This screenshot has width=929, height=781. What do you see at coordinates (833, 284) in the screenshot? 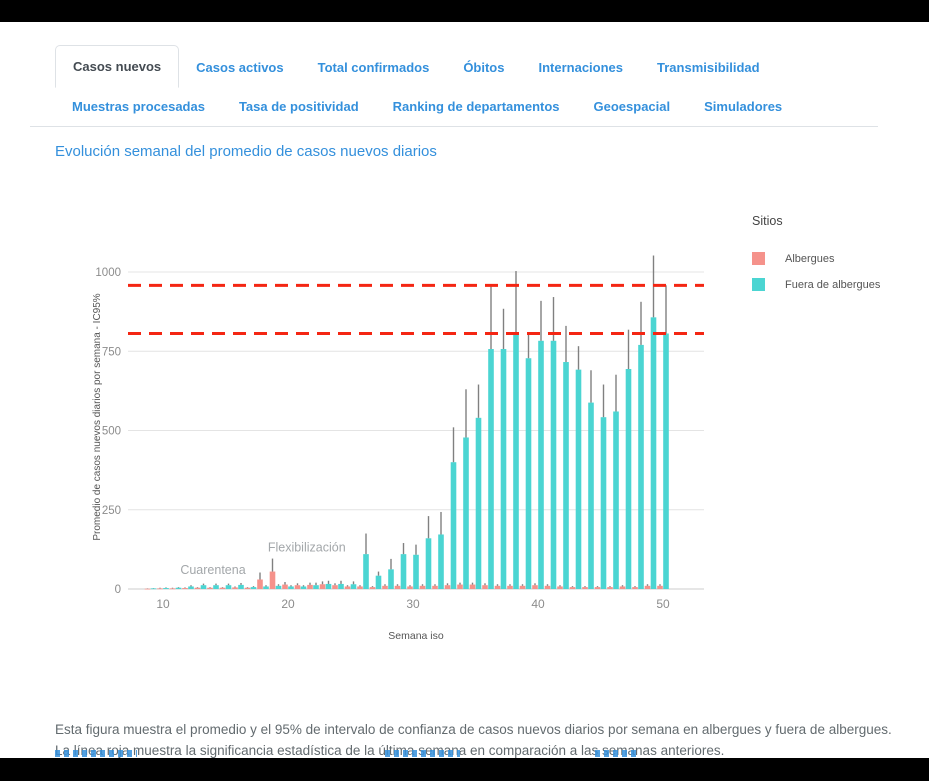
I see `legend-label: Fuera de albergues` at bounding box center [833, 284].